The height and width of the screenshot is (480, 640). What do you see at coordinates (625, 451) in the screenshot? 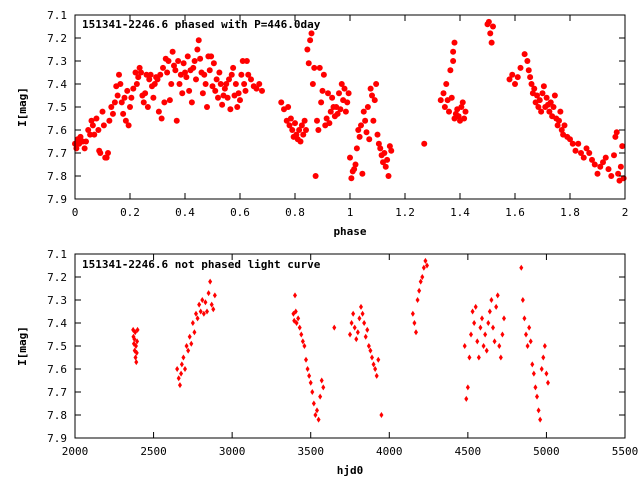
I see `unphased-x-tick-label: 5500` at bounding box center [625, 451].